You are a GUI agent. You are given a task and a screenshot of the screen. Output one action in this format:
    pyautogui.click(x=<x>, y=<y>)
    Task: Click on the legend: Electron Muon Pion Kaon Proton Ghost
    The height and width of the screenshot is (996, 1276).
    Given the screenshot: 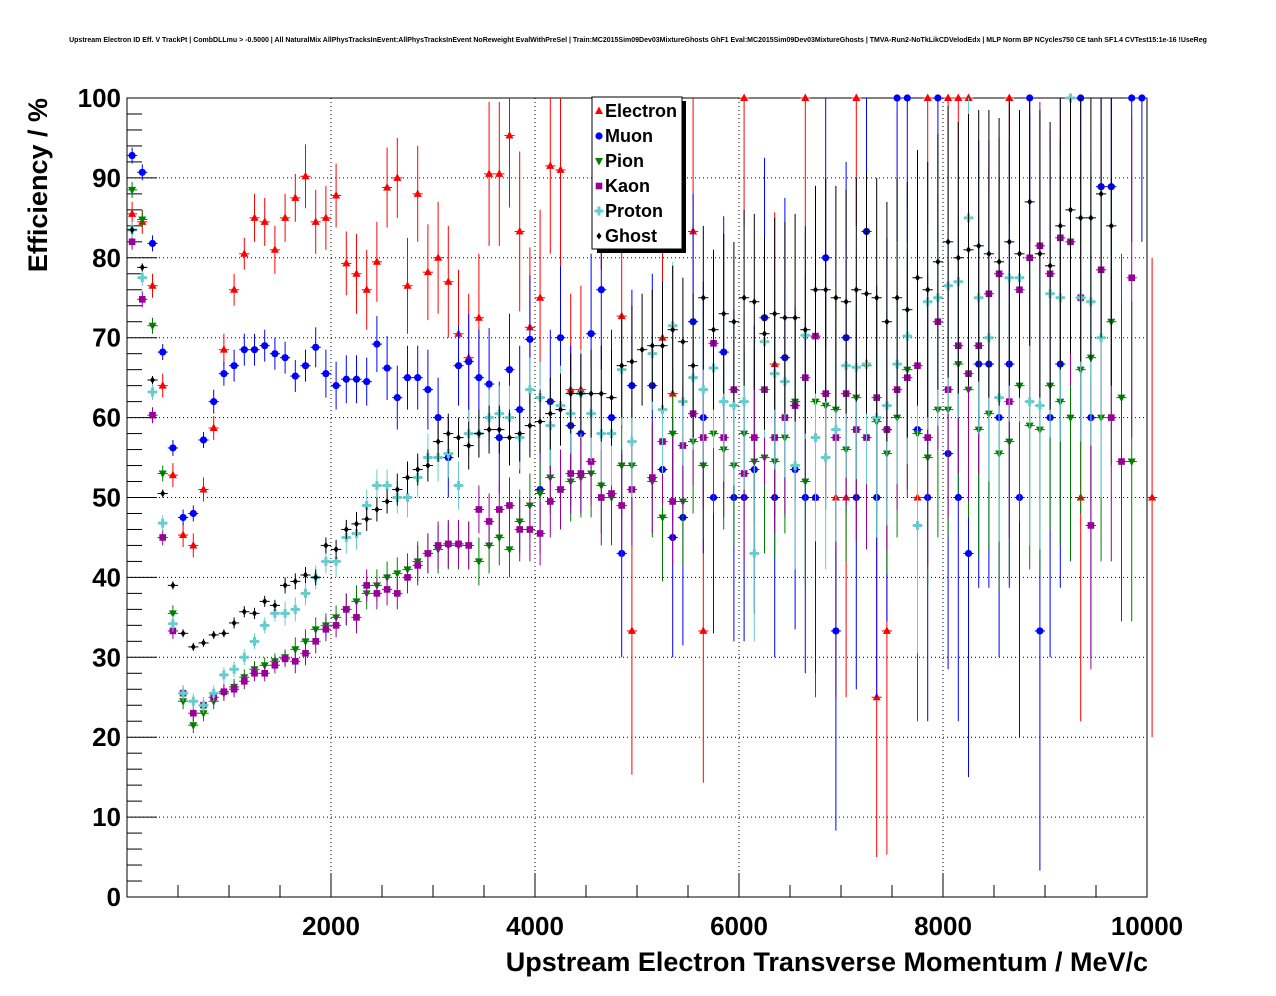 What is the action you would take?
    pyautogui.click(x=638, y=174)
    